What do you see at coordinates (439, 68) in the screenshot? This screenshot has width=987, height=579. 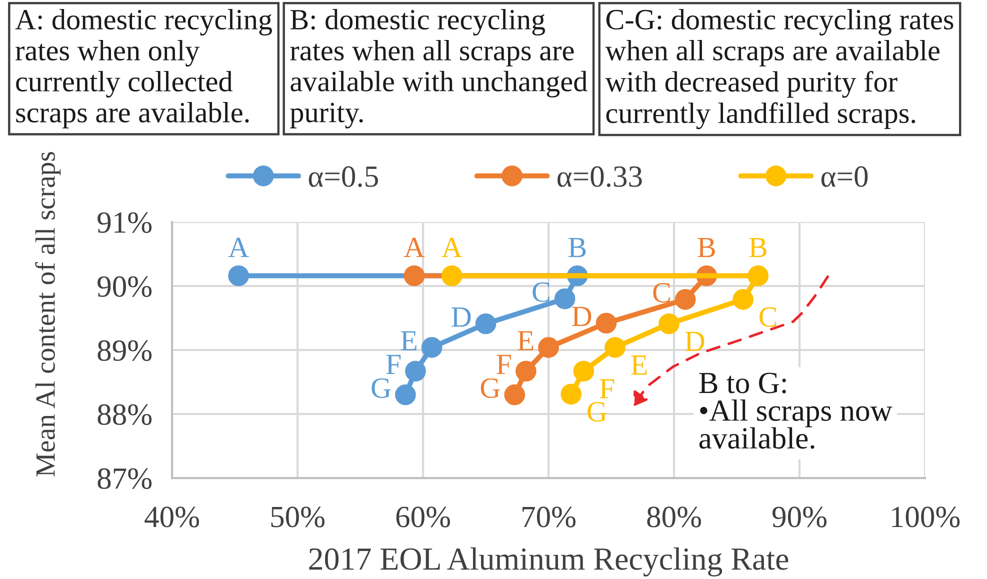 I see `text: B: domestic recycling rates when all scraps are available with unchanged purity.` at bounding box center [439, 68].